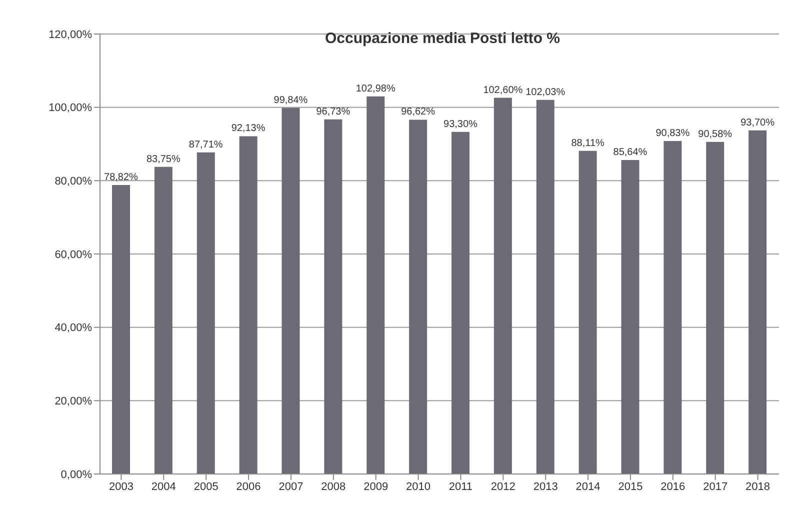  What do you see at coordinates (121, 486) in the screenshot?
I see `x-tick-label: 2003` at bounding box center [121, 486].